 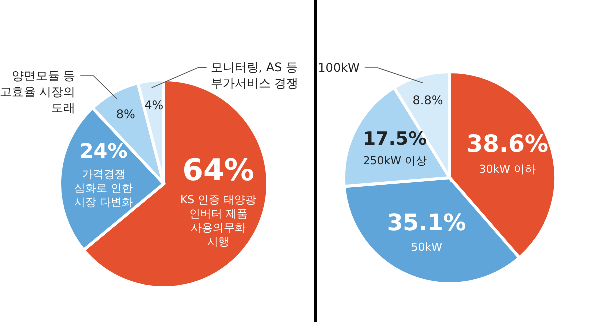 I want to click on data-label: 24%, so click(x=104, y=150).